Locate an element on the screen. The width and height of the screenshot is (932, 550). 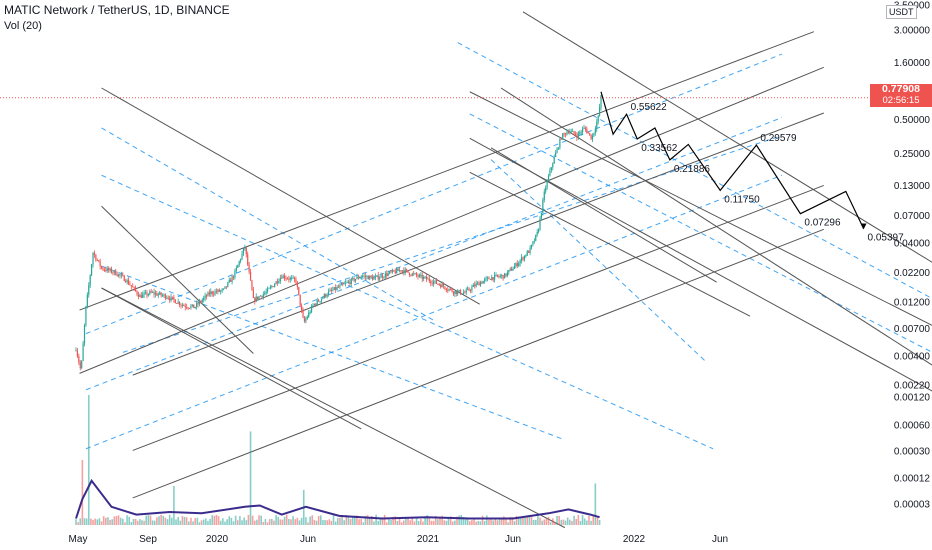
channel-trendline is located at coordinates (231, 358).